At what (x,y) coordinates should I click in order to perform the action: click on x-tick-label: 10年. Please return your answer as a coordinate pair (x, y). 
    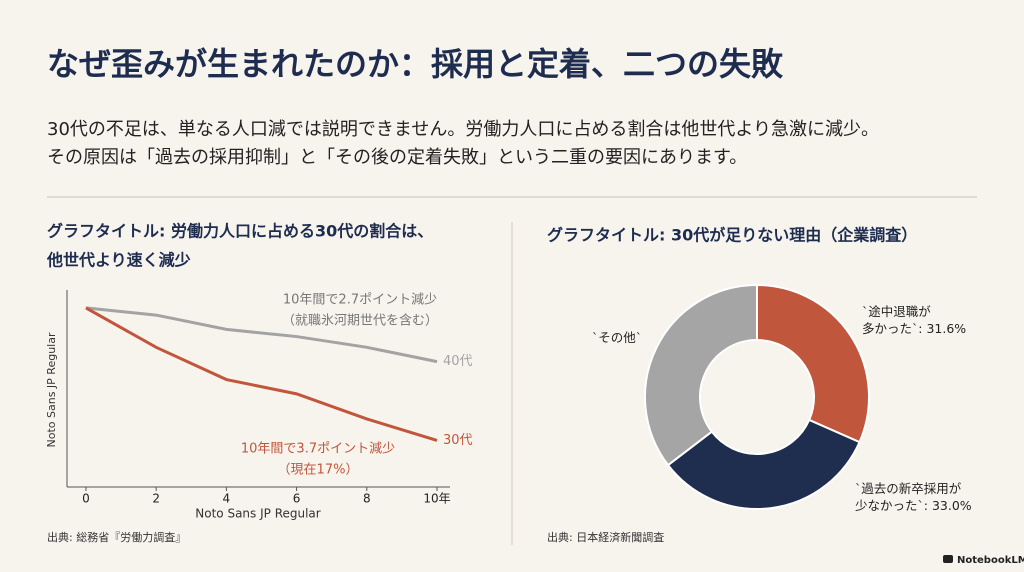
    Looking at the image, I should click on (436, 499).